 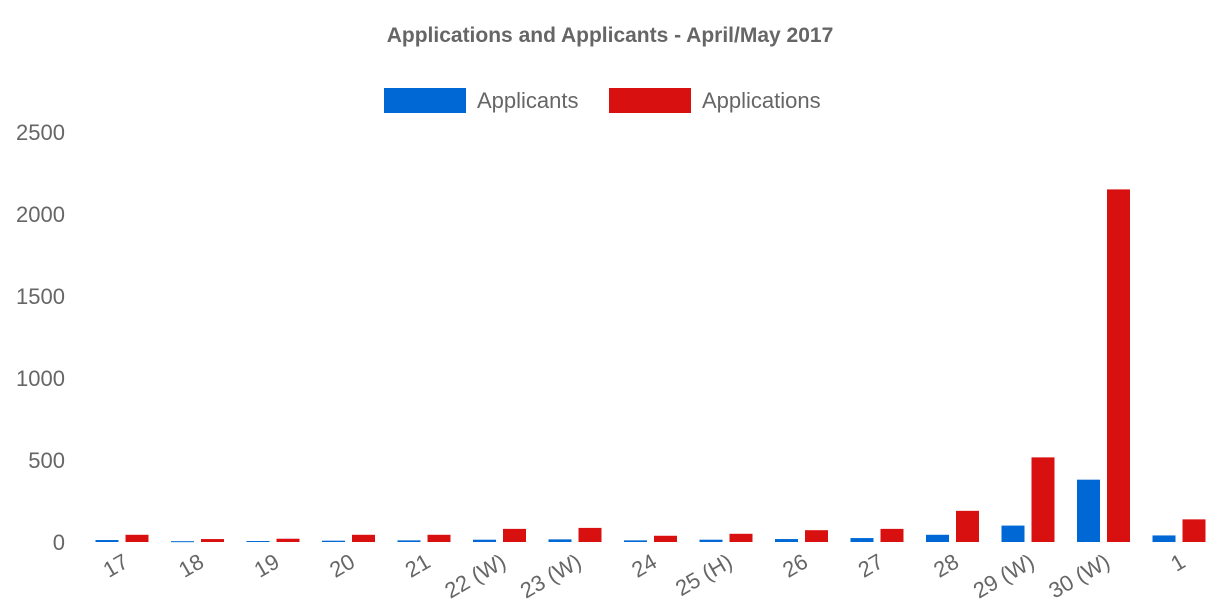 What do you see at coordinates (703, 575) in the screenshot?
I see `x-tick-label: 25 (H)` at bounding box center [703, 575].